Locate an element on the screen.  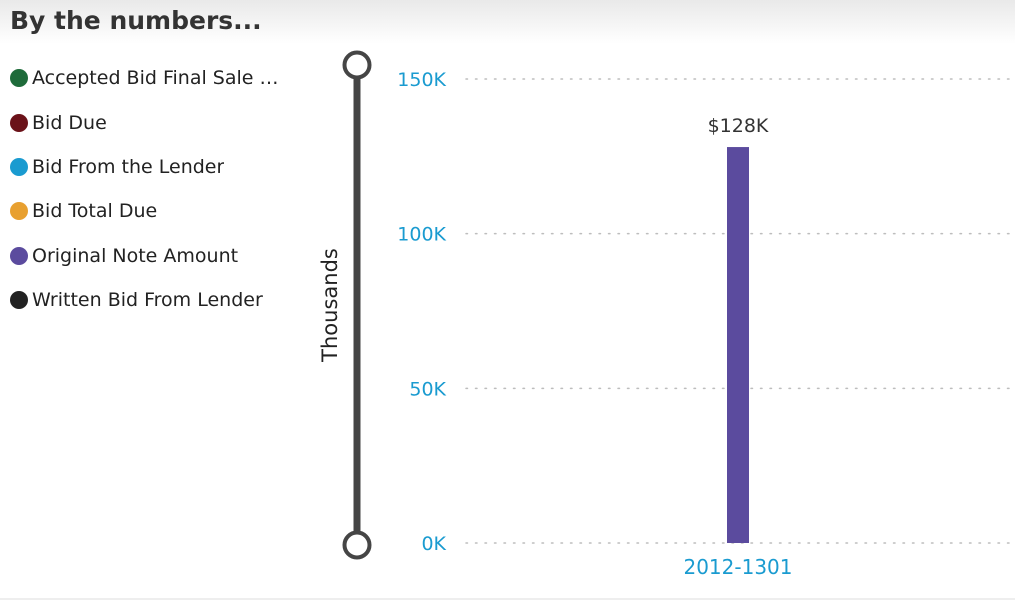
legend-item: Written Bid From Lender is located at coordinates (155, 300).